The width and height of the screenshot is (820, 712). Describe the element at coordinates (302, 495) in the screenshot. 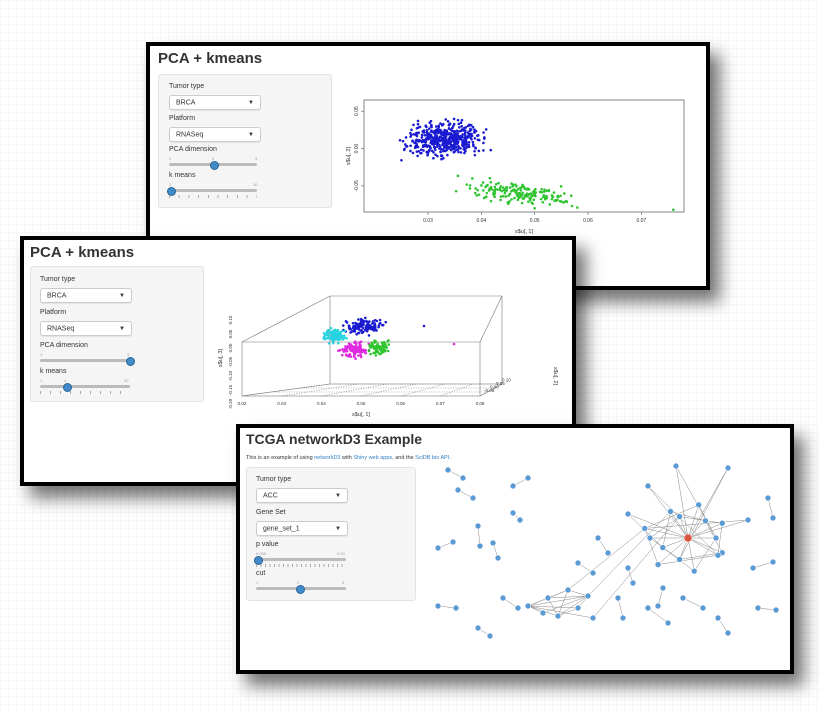

I see `tumor-type-select: ACC ▼` at that location.